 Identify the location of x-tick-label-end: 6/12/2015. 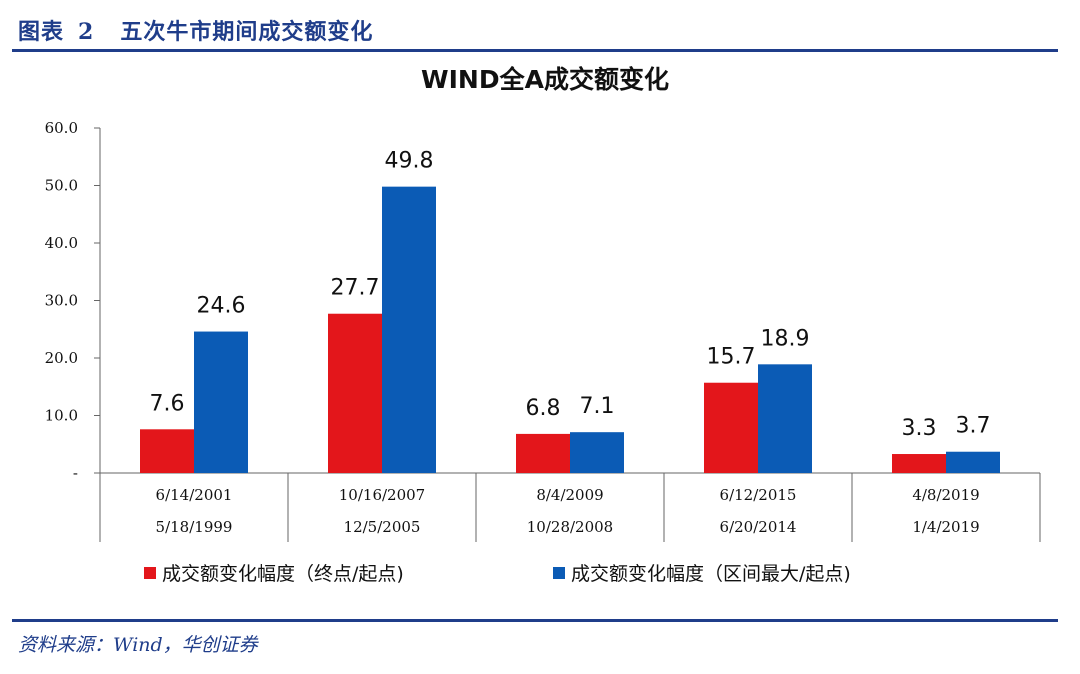
(758, 495).